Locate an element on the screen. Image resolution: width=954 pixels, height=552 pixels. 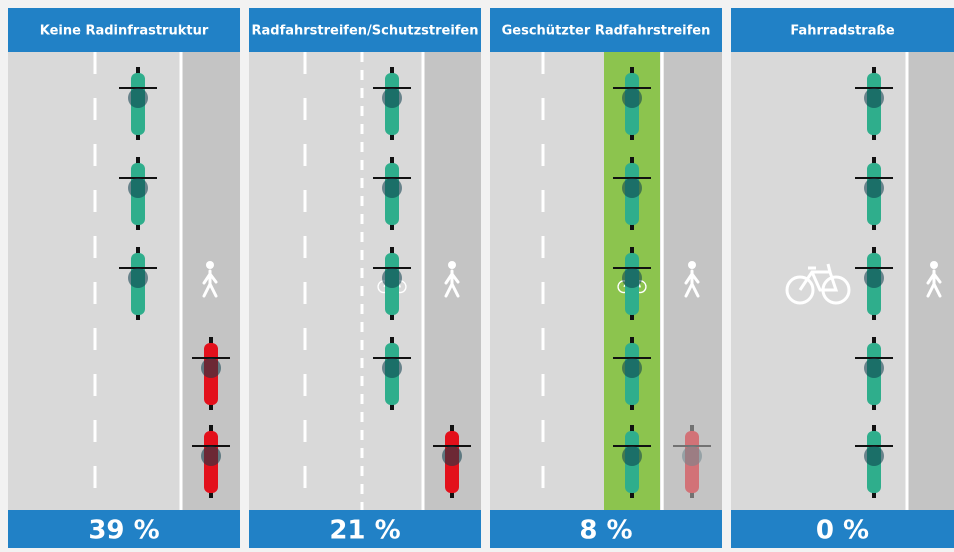
panel-title: Geschützter Radfahrstreifen is located at coordinates (606, 31).